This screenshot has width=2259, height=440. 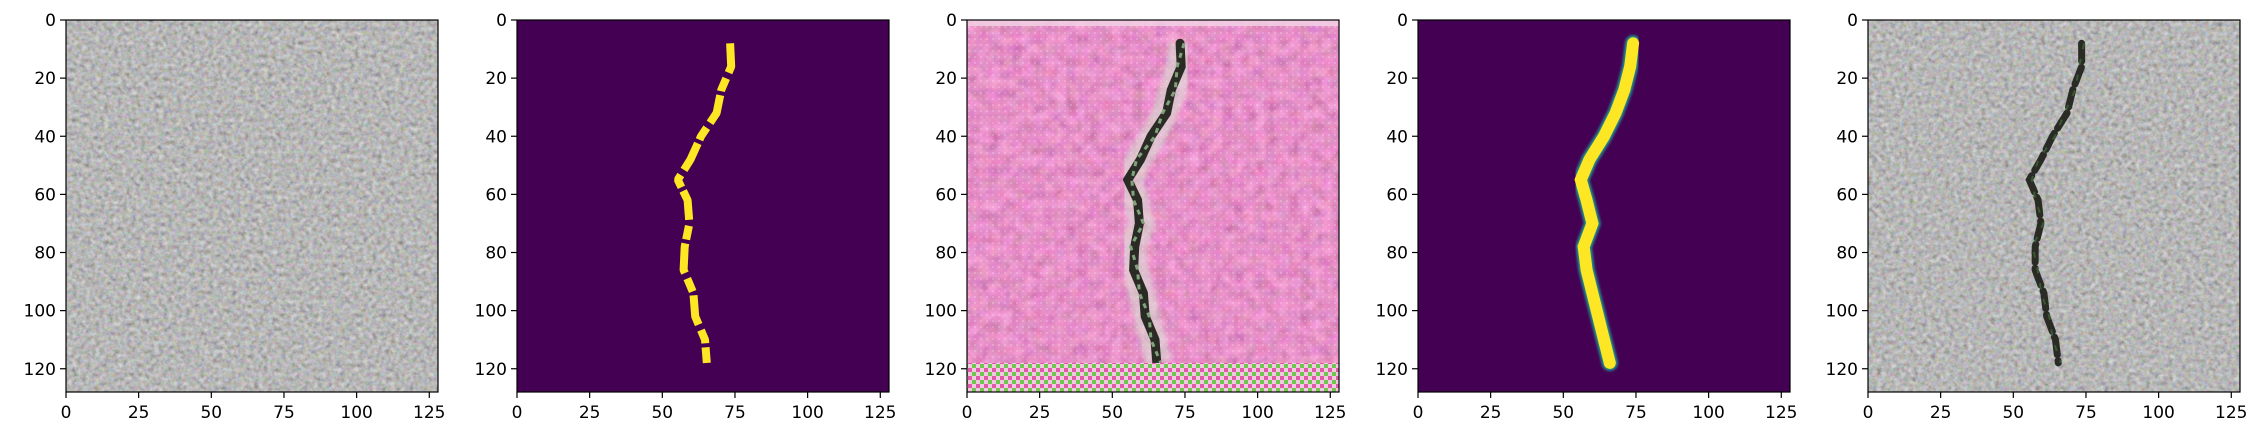 I want to click on crack-smoothed-mask, so click(x=1604, y=206).